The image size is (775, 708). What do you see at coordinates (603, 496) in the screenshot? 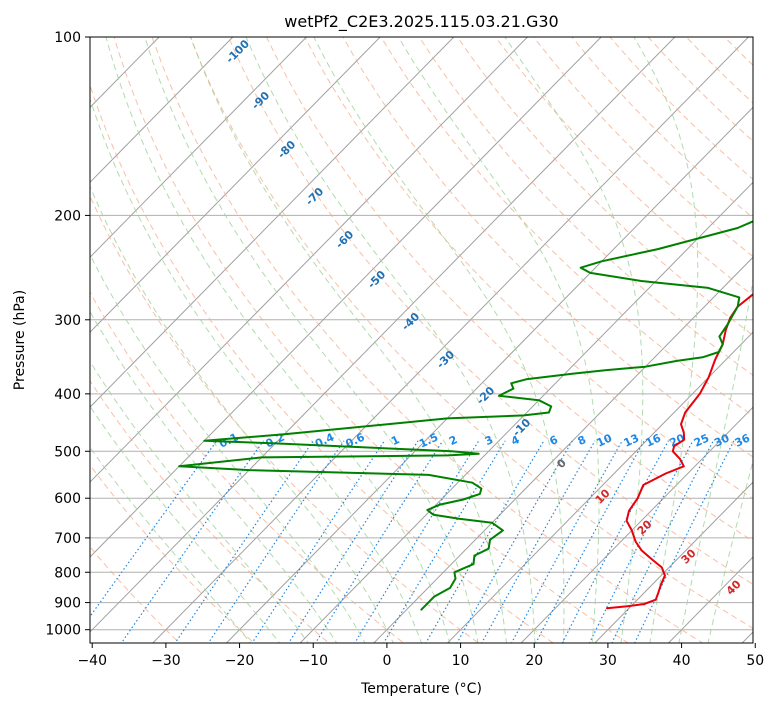
I see `moist-adiabat-label: 10` at bounding box center [603, 496].